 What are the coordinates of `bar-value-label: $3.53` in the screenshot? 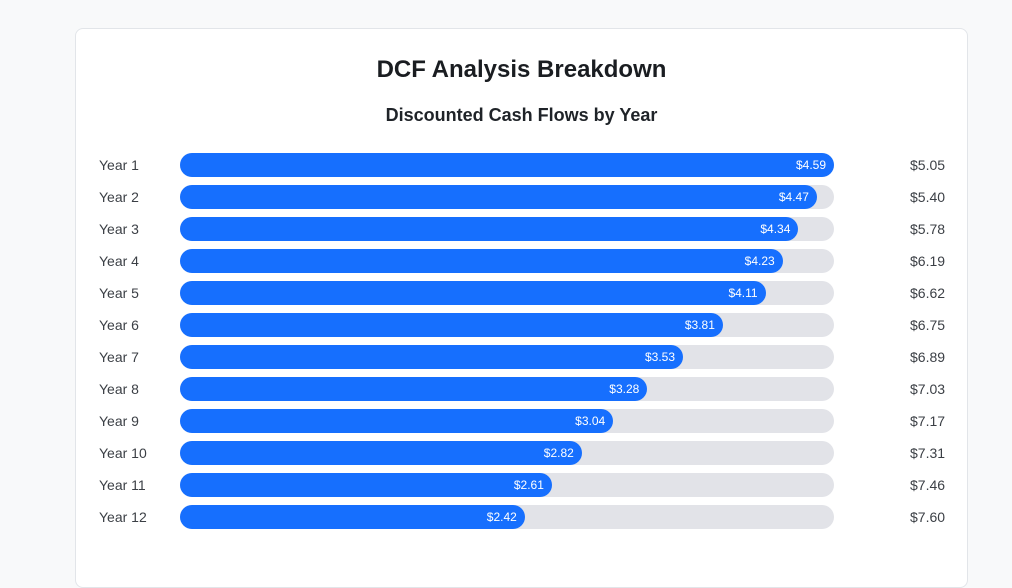 It's located at (659, 357).